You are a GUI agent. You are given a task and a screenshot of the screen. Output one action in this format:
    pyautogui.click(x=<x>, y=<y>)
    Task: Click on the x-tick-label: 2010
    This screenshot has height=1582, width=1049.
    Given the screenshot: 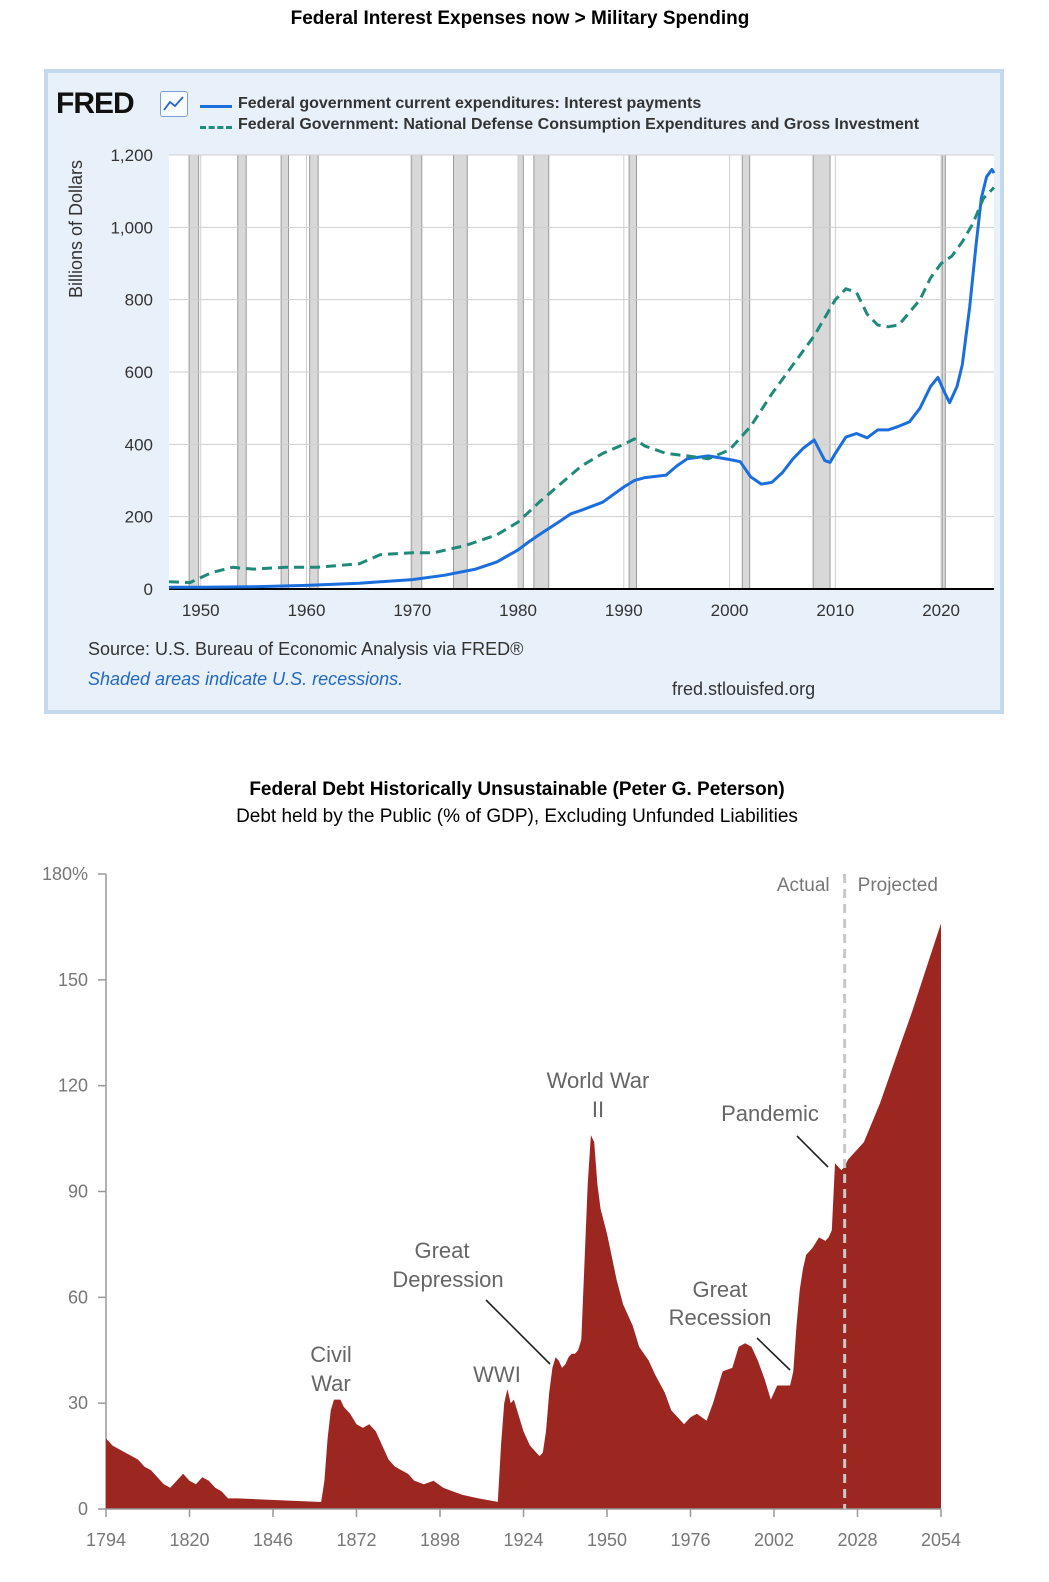 What is the action you would take?
    pyautogui.click(x=835, y=610)
    